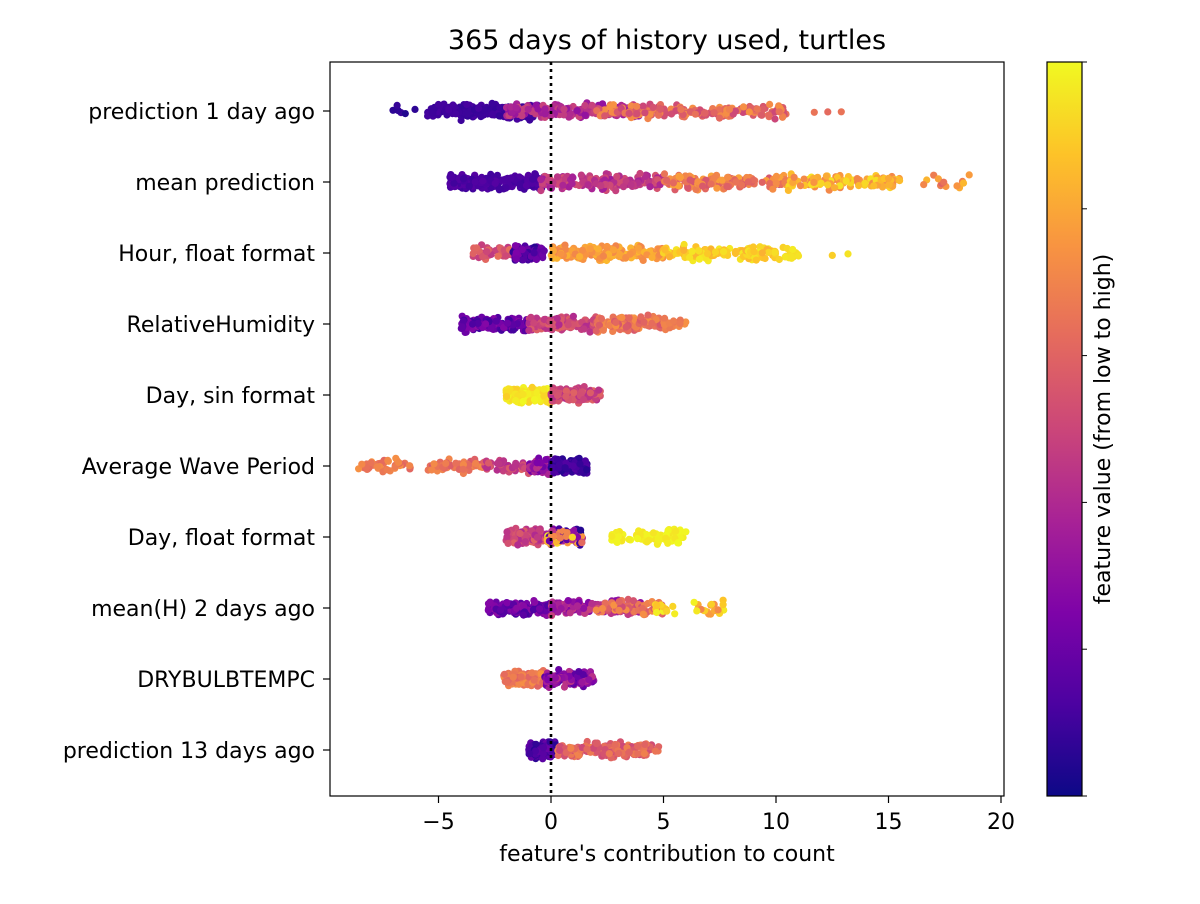 The height and width of the screenshot is (904, 1200). I want to click on y-tick-label: Hour, float format, so click(216, 254).